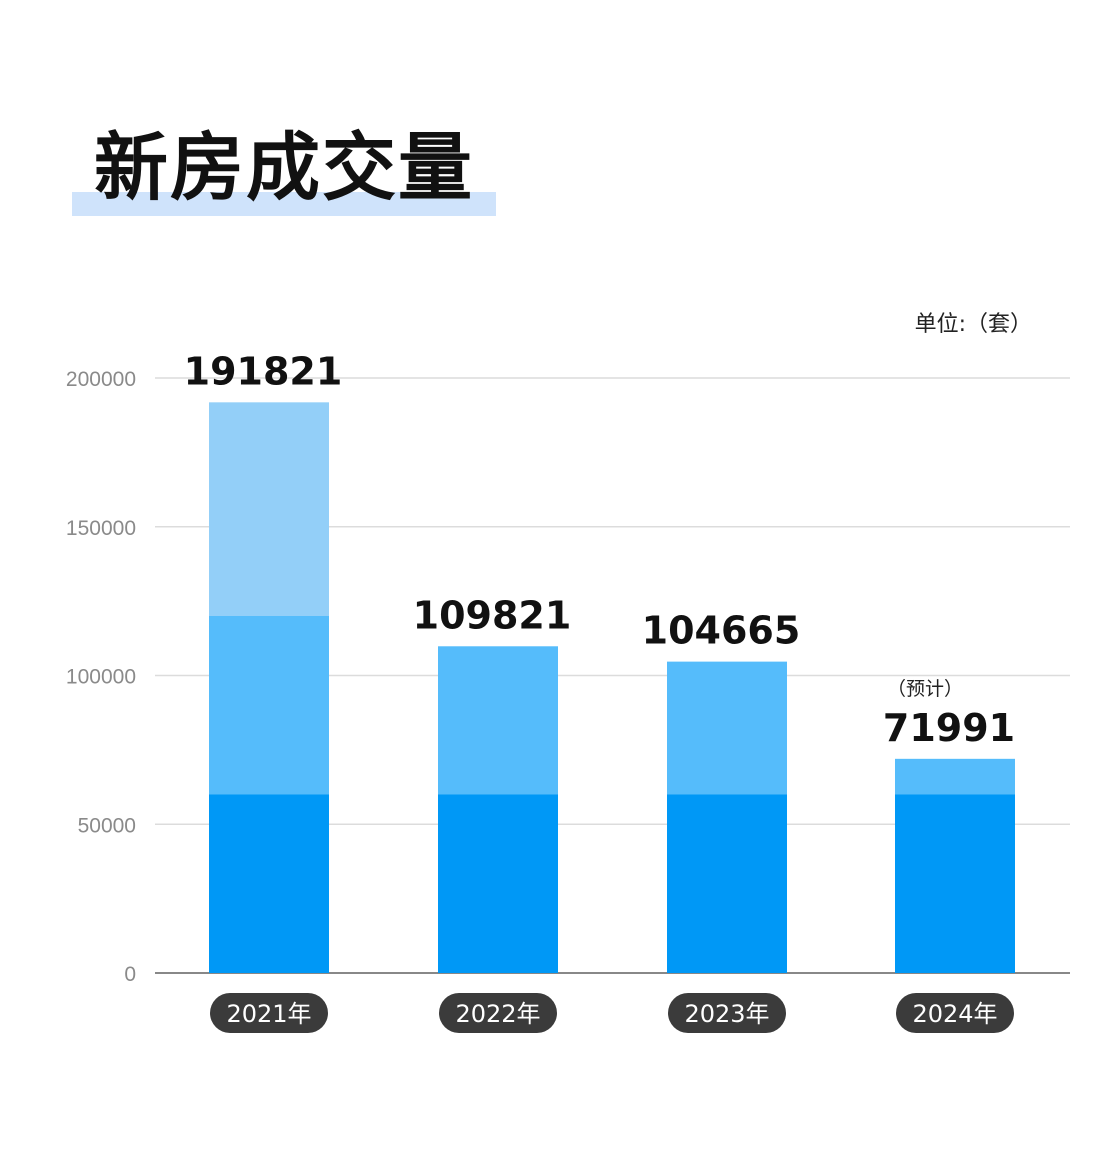  I want to click on title-block: 新房成交量, so click(287, 168).